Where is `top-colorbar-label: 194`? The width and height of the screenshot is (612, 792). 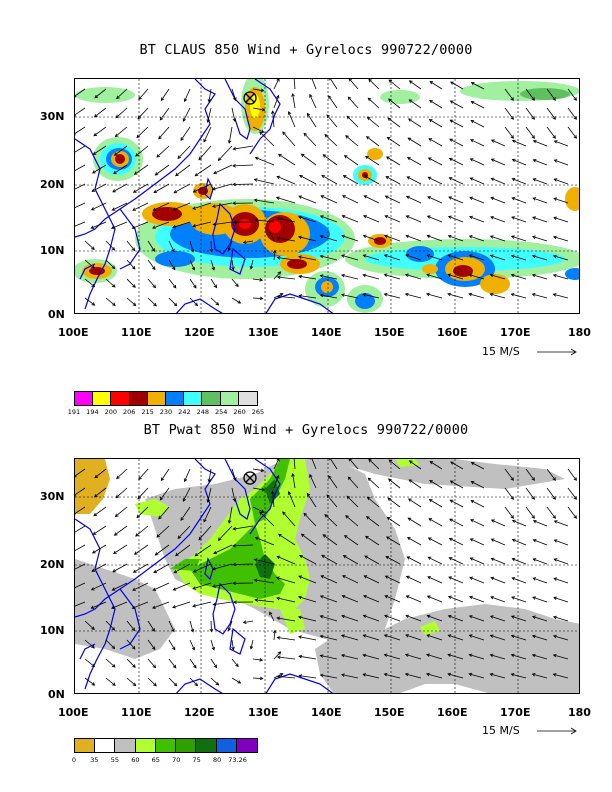
top-colorbar-label: 194 is located at coordinates (92, 412).